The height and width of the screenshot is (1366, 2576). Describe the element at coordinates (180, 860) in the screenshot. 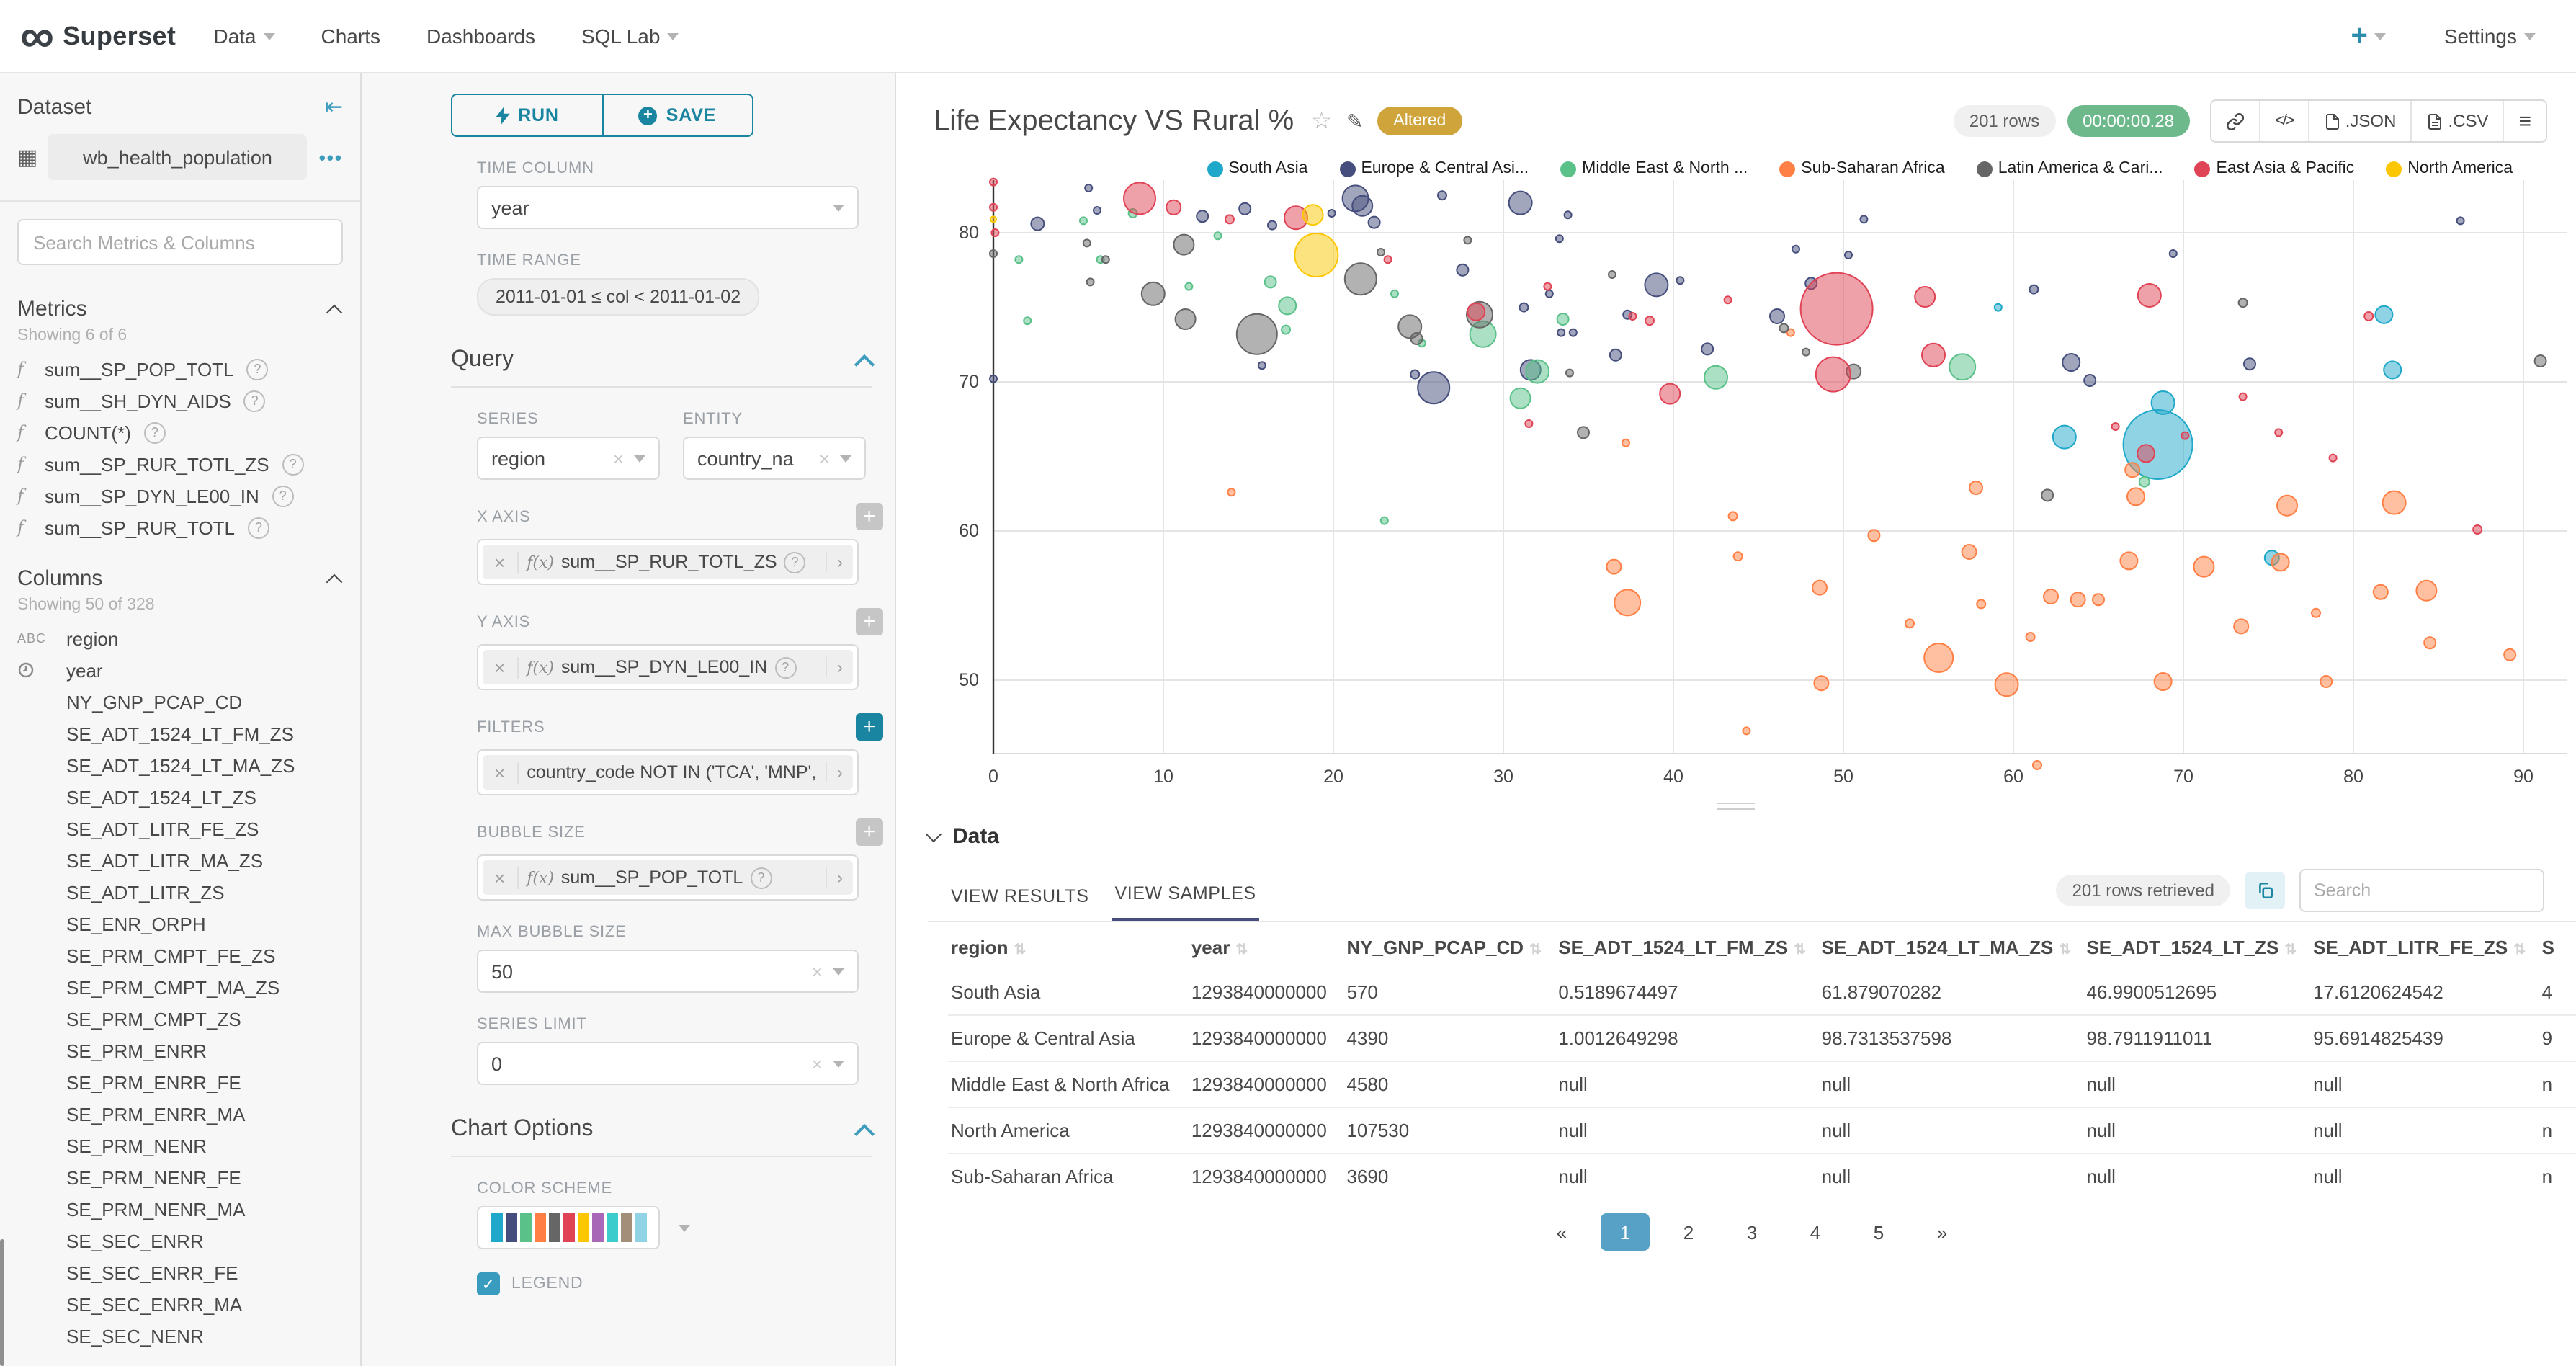

I see `column-item: SE_ADT_LITR_MA_ZS` at that location.